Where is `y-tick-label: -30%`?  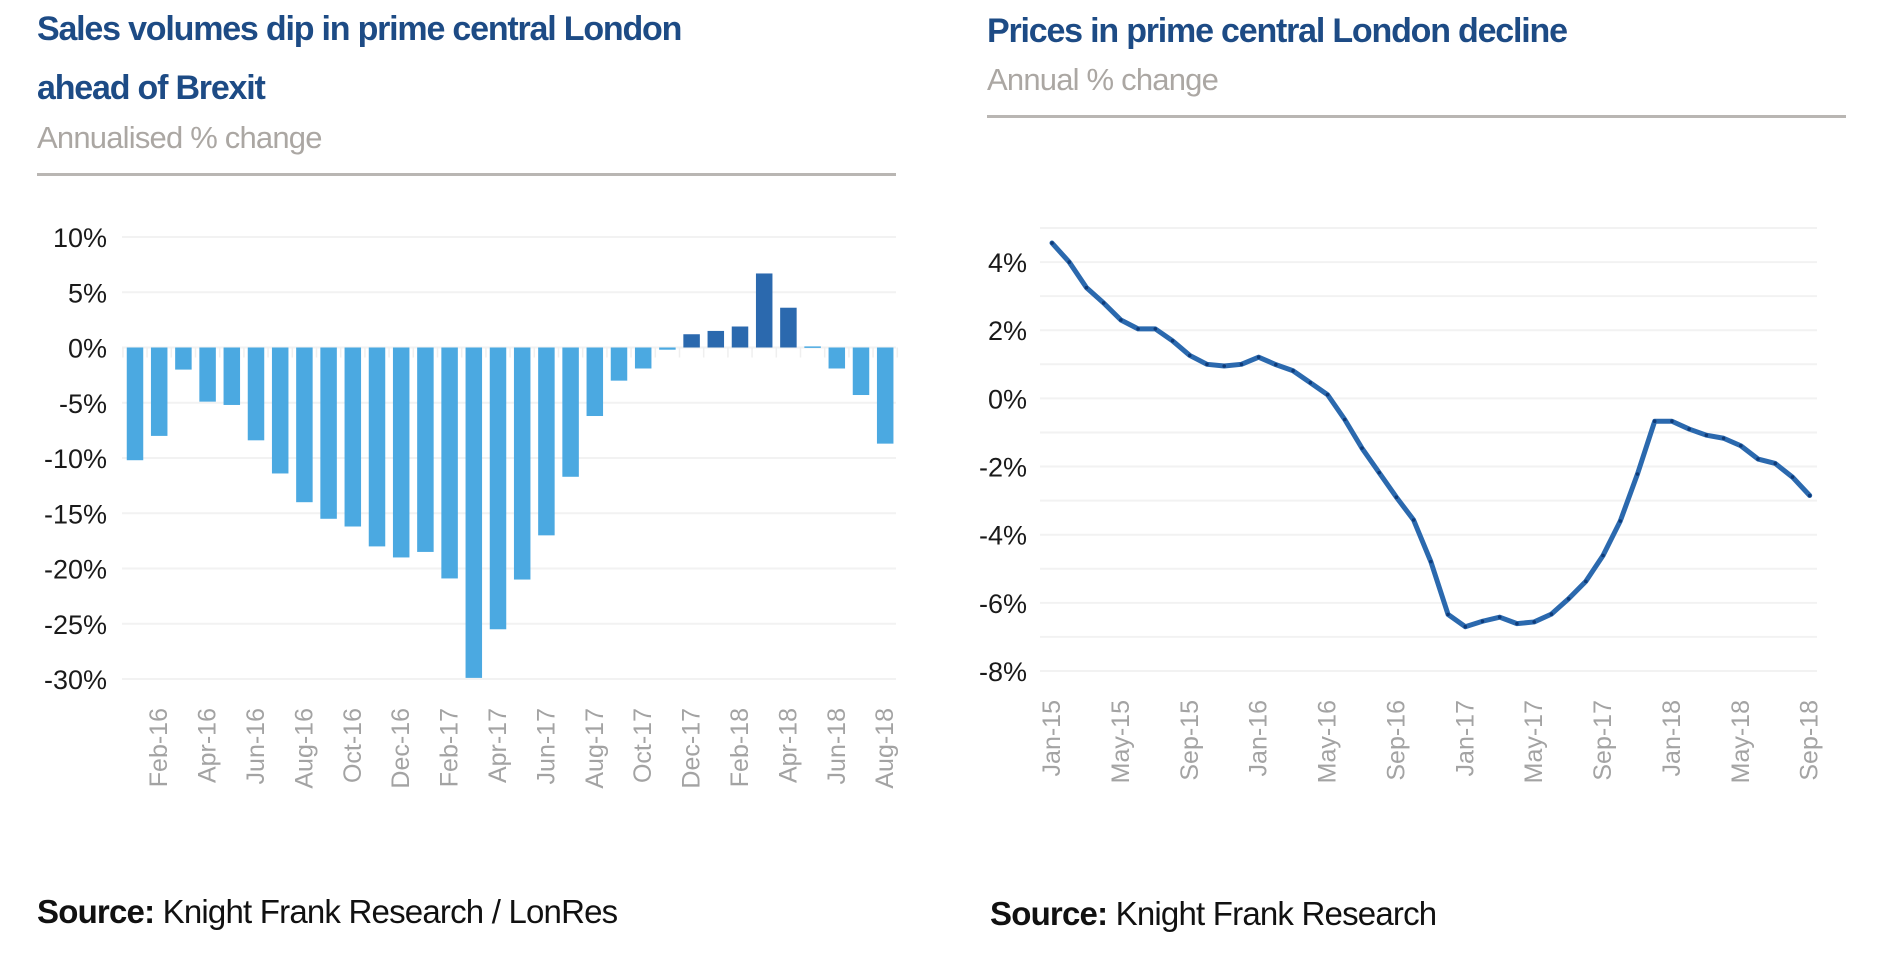 y-tick-label: -30% is located at coordinates (75, 680).